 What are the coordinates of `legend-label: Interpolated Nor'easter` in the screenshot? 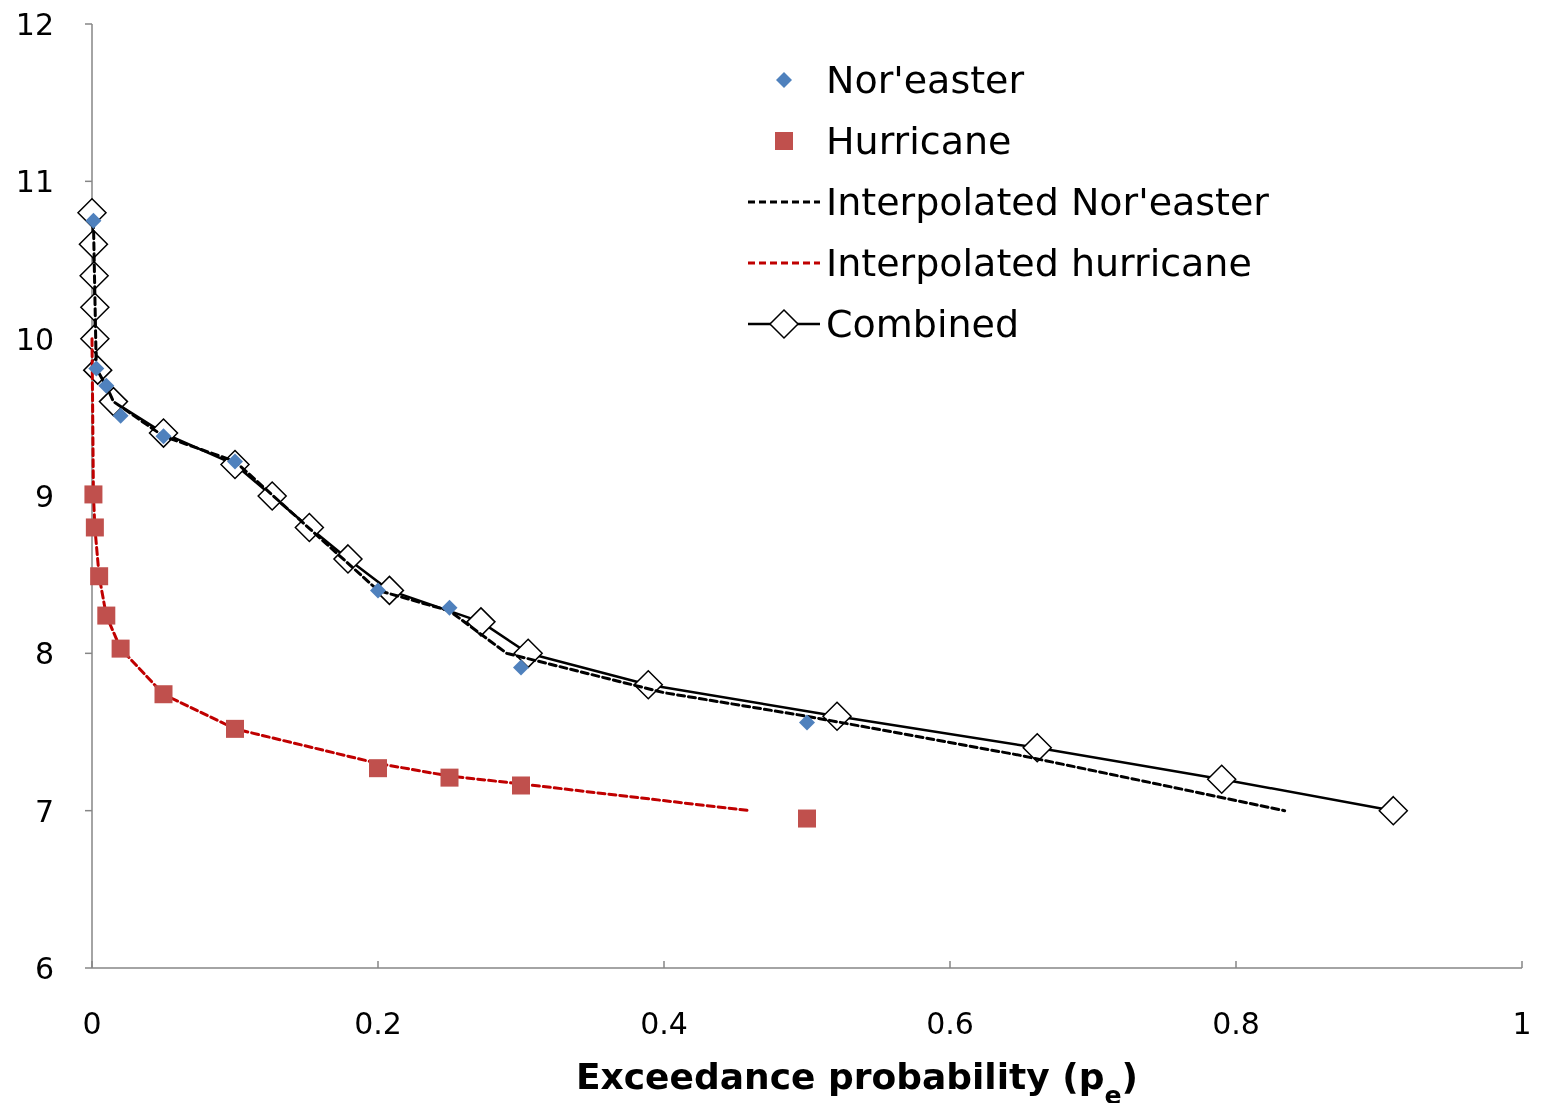 It's located at (1048, 202).